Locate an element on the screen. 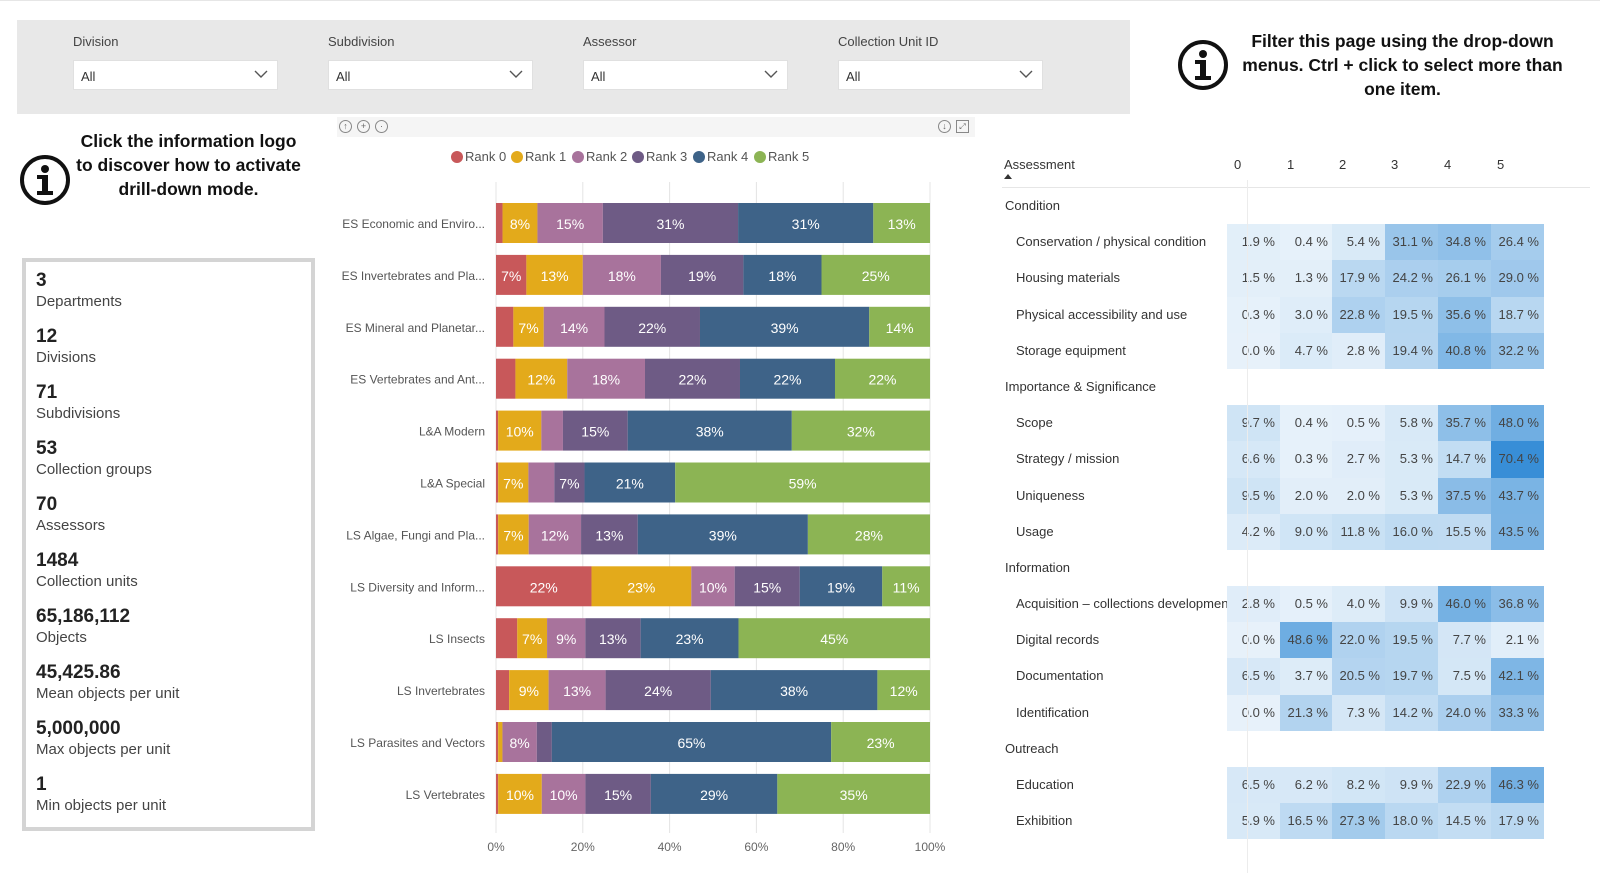  matrix-group-row: Outreach is located at coordinates (1296, 749).